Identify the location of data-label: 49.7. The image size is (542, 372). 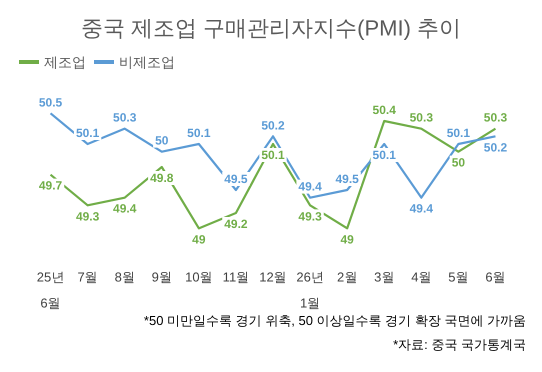
(50, 185).